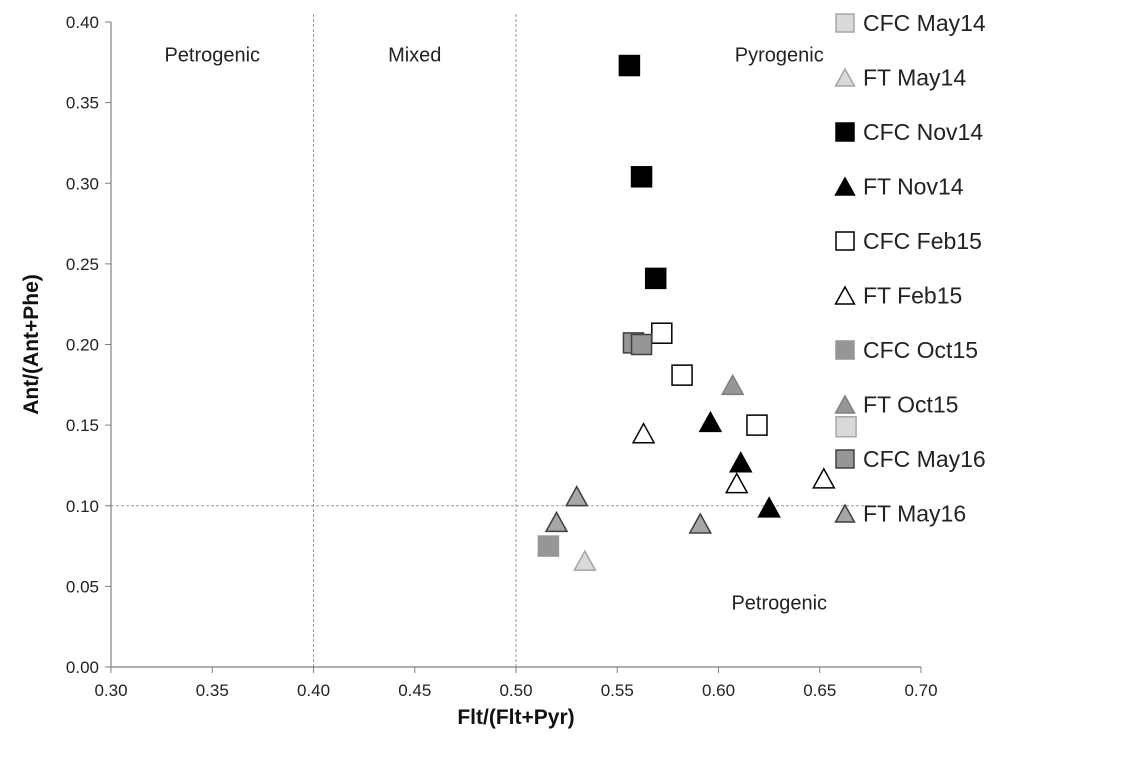  I want to click on legend-label: CFC Oct15, so click(920, 350).